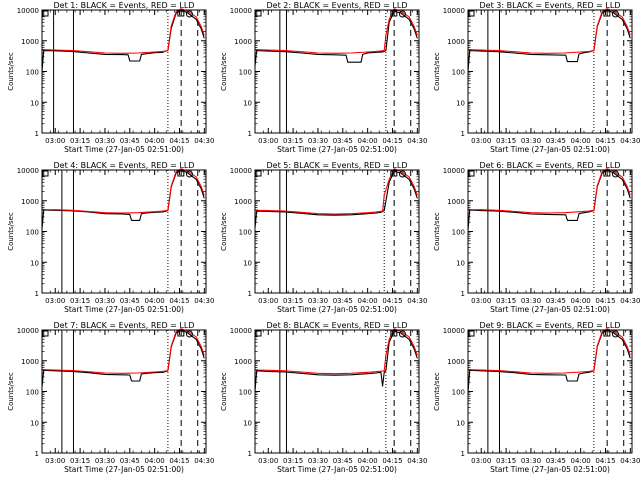  What do you see at coordinates (124, 5) in the screenshot?
I see `panel-title: Det 1: BLACK = Events, RED = LLD` at bounding box center [124, 5].